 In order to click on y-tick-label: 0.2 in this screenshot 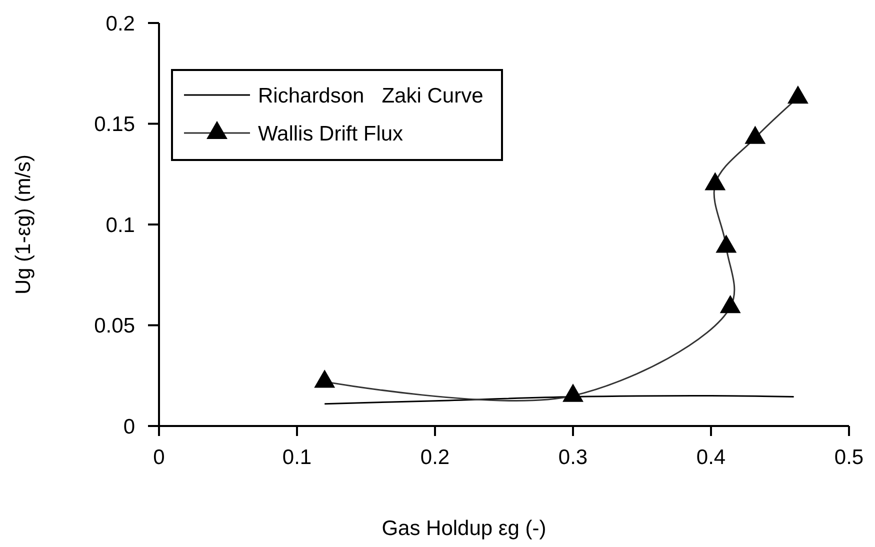, I will do `click(120, 24)`.